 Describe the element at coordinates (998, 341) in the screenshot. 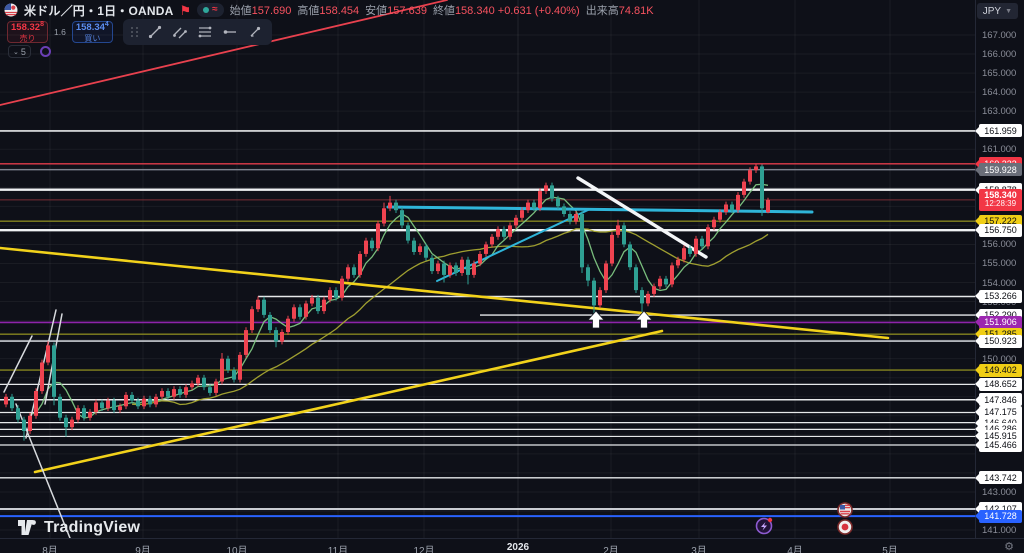

I see `price-level-badge: 150.923` at that location.